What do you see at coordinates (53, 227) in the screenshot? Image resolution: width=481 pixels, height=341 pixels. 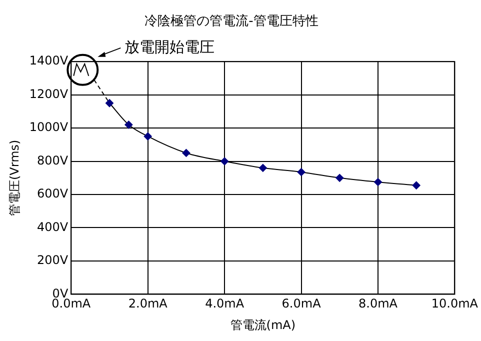 I see `y-tick-label: 400V` at bounding box center [53, 227].